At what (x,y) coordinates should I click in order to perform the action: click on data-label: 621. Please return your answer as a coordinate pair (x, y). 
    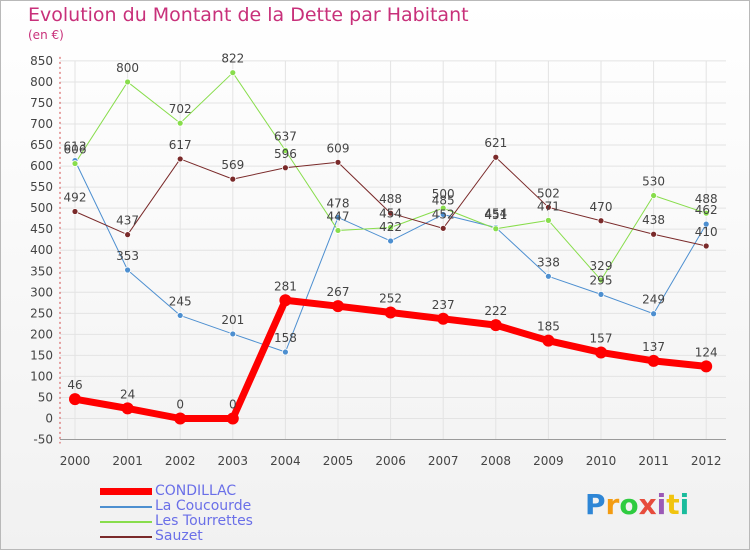
    Looking at the image, I should click on (495, 143).